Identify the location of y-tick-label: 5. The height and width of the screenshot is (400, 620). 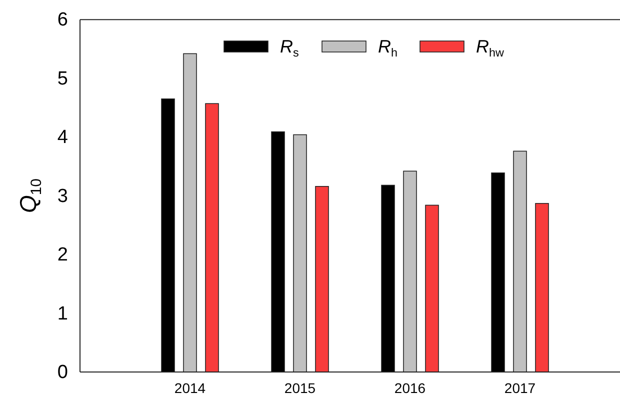
(62, 79).